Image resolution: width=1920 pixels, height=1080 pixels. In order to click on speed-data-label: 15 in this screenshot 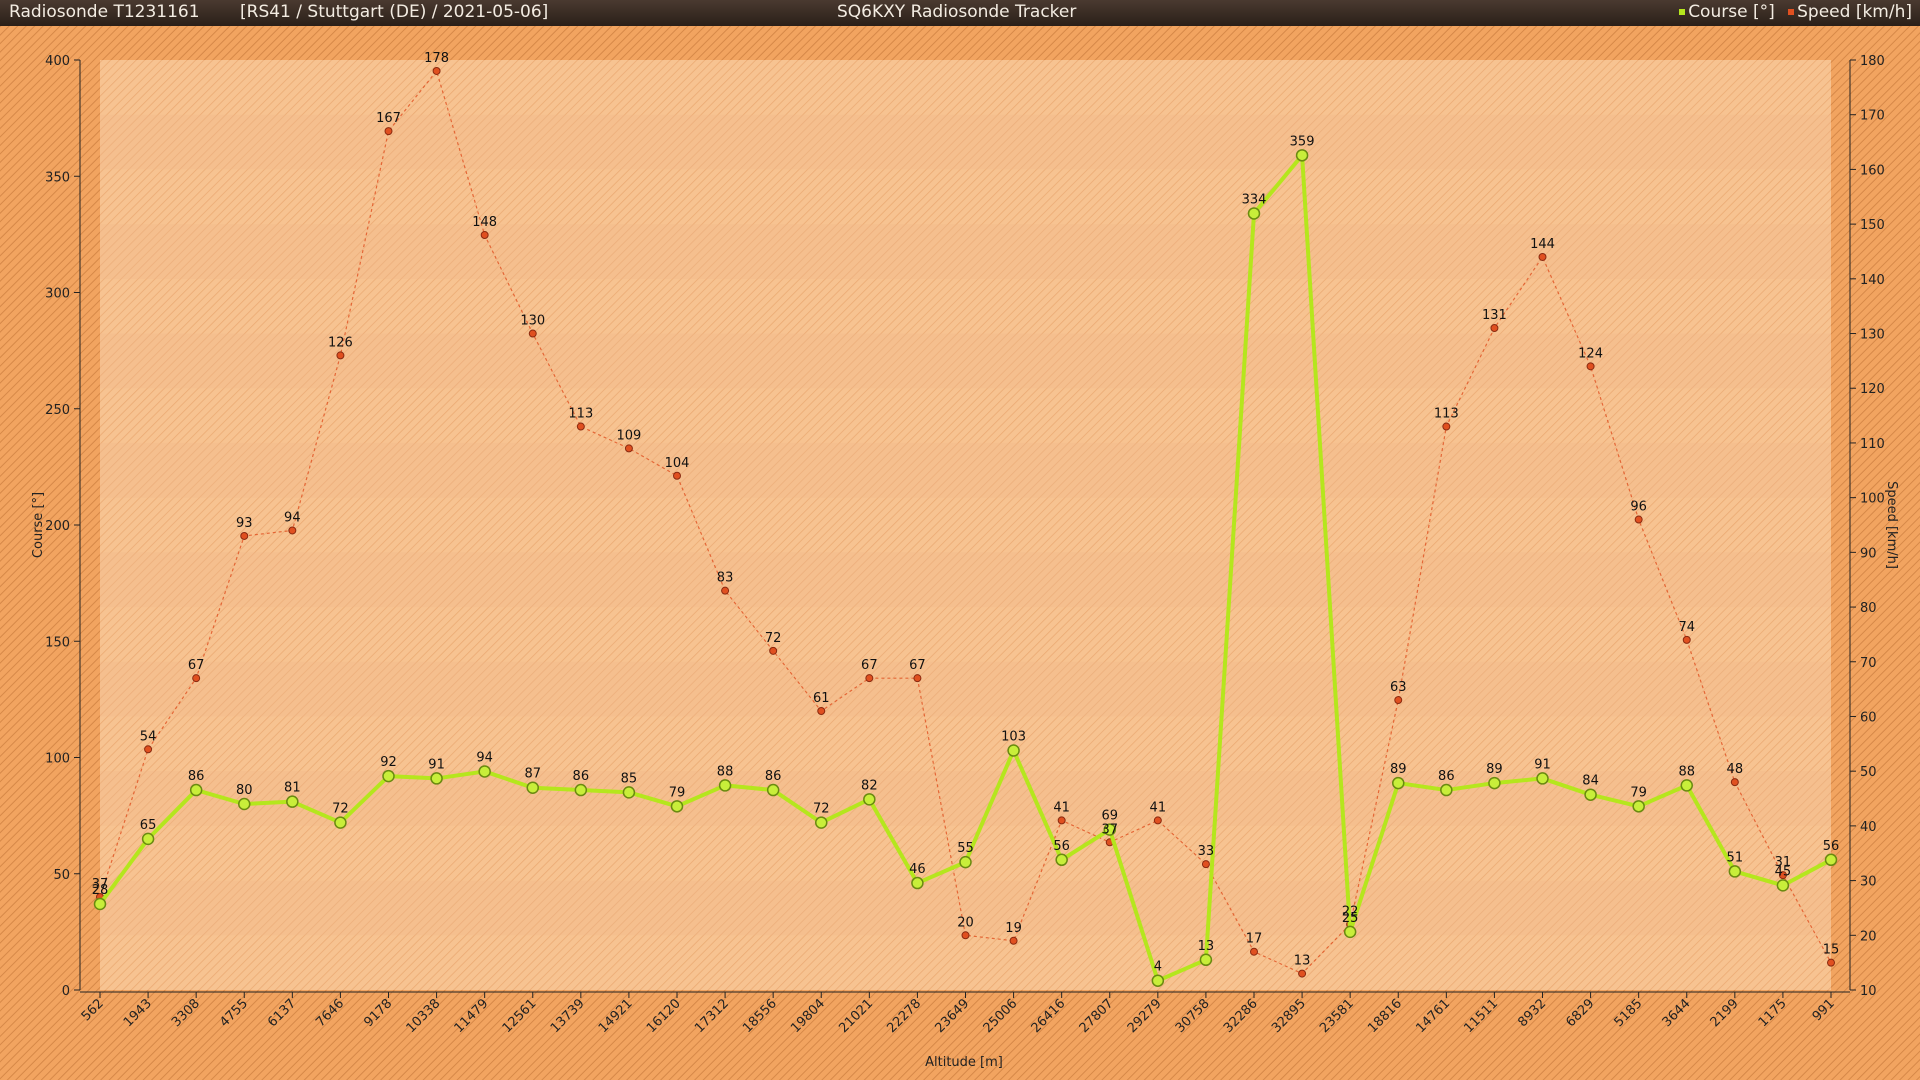, I will do `click(1831, 950)`.